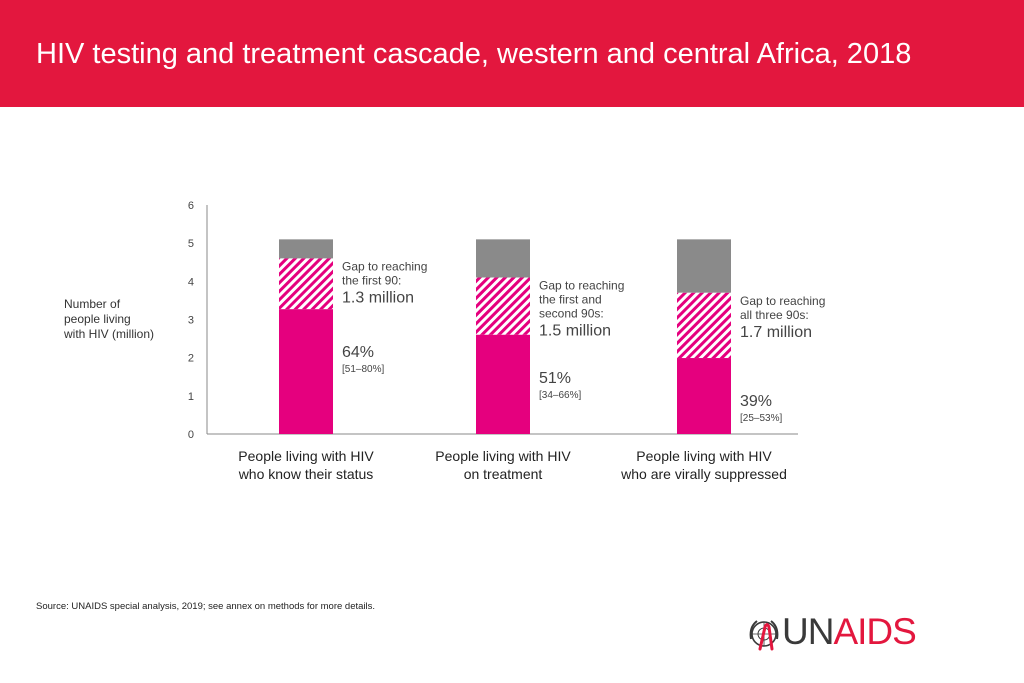 This screenshot has width=1024, height=683. Describe the element at coordinates (378, 297) in the screenshot. I see `gap-value-1: 1.3 million` at that location.